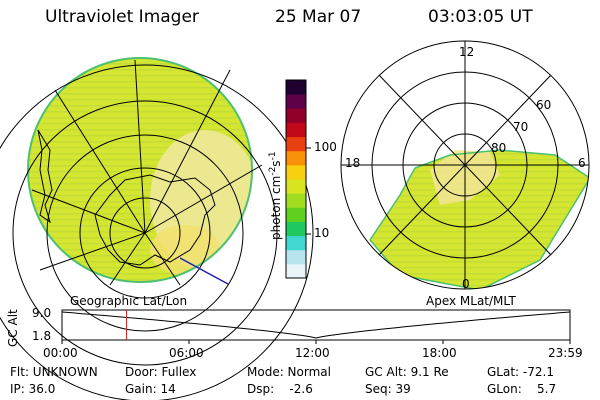 The image size is (600, 400). I want to click on info-glon: GLon: 5.7, so click(522, 389).